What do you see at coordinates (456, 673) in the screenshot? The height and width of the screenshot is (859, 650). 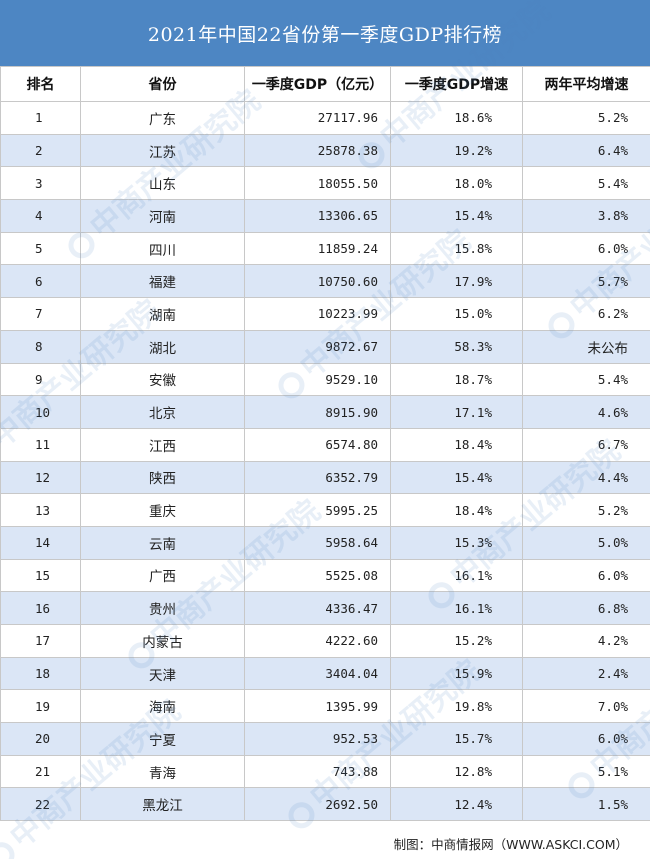 I see `cell-q1-growth: 15.9%` at bounding box center [456, 673].